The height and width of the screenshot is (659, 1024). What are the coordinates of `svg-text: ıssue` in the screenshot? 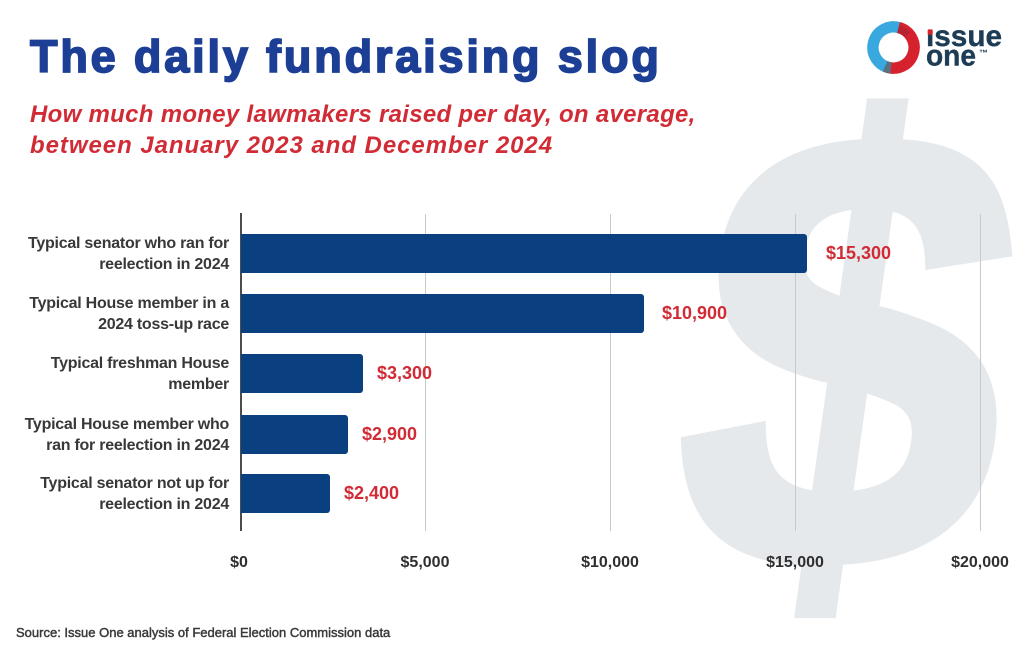 It's located at (964, 36).